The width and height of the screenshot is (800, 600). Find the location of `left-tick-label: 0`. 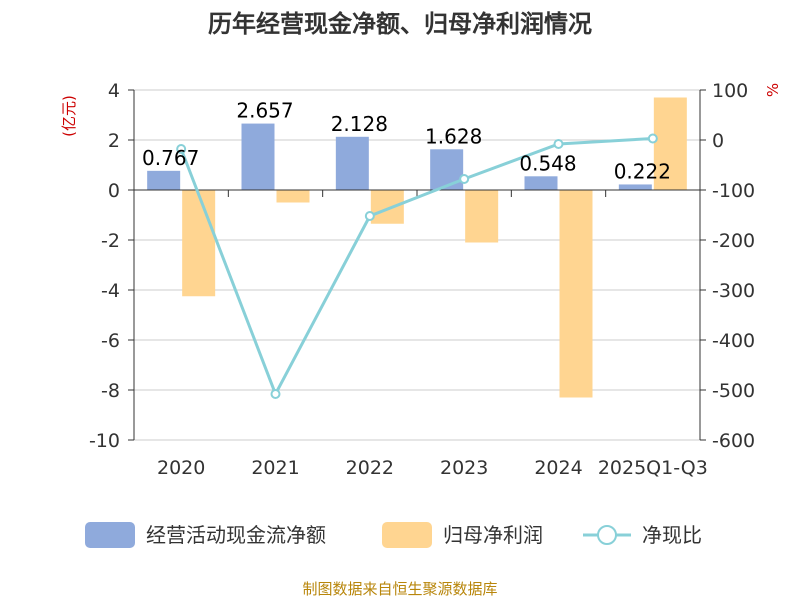

left-tick-label: 0 is located at coordinates (114, 191).